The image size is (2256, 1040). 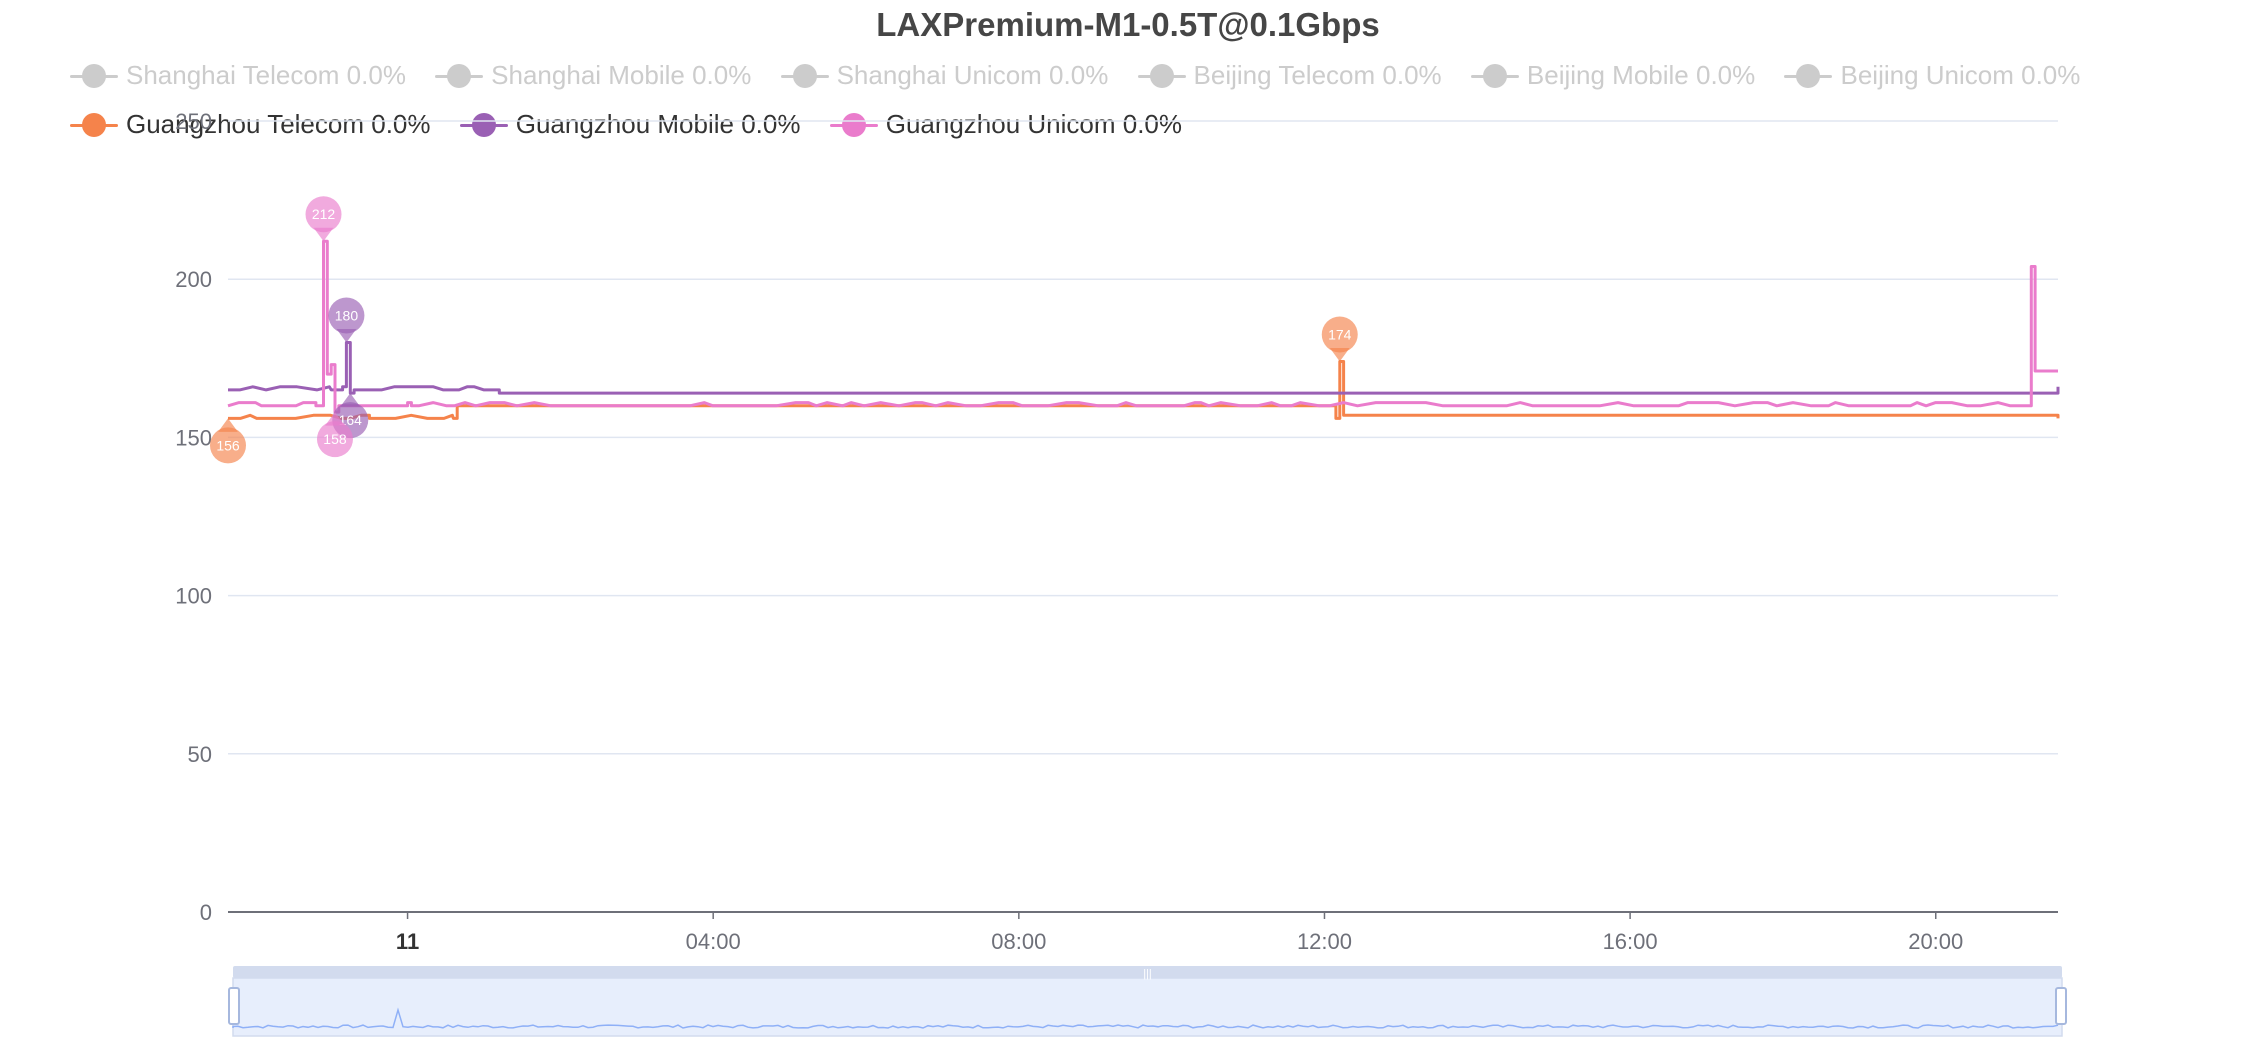 What do you see at coordinates (658, 124) in the screenshot?
I see `legend-label: Guangzhou Mobile 0.0%` at bounding box center [658, 124].